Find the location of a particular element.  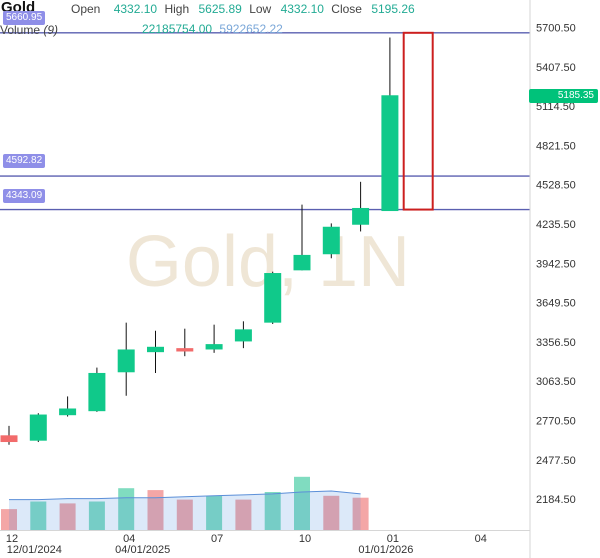

y-tick-label: 5114.50 is located at coordinates (555, 107).